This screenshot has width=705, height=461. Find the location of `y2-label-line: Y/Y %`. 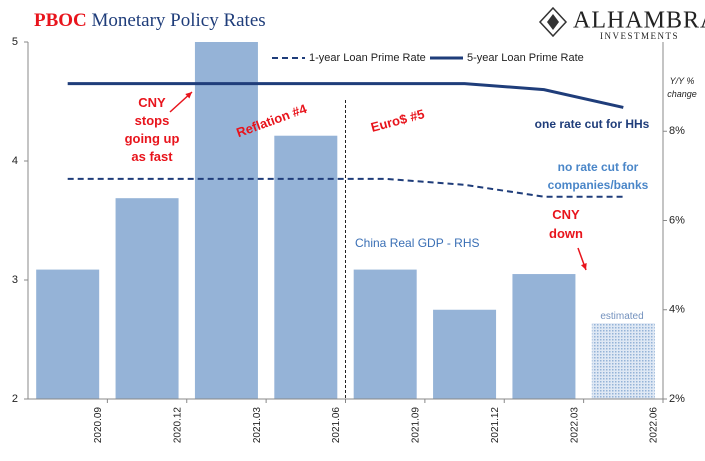

y2-label-line: Y/Y % is located at coordinates (682, 81).